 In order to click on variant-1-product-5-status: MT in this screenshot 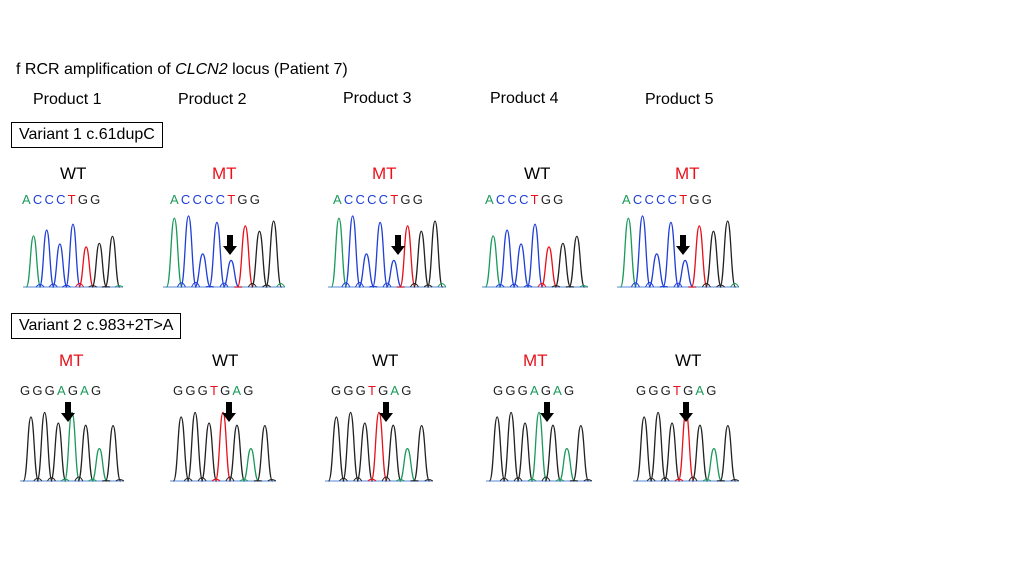, I will do `click(687, 173)`.